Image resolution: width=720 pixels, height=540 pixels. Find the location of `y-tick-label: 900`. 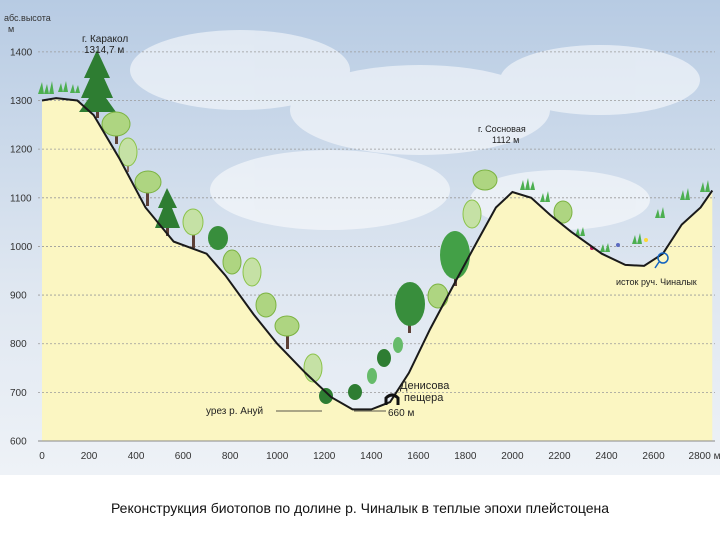

y-tick-label: 900 is located at coordinates (18, 296).